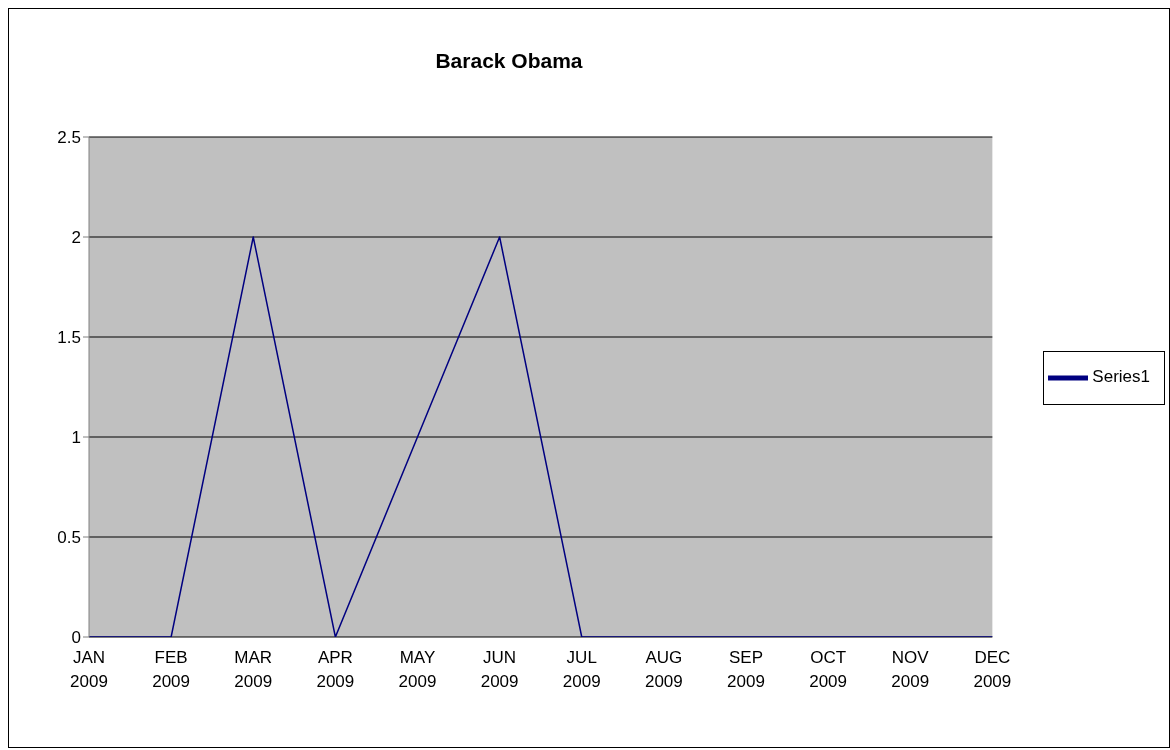 This screenshot has height=750, width=1170. What do you see at coordinates (69, 538) in the screenshot?
I see `y-tick-label: 0.5` at bounding box center [69, 538].